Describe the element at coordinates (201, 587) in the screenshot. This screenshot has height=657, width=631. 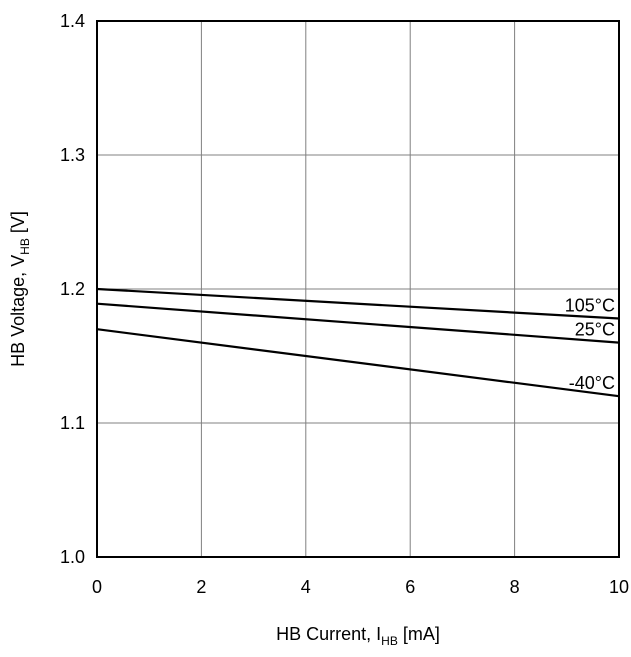
I see `x-tick-label: 2` at that location.